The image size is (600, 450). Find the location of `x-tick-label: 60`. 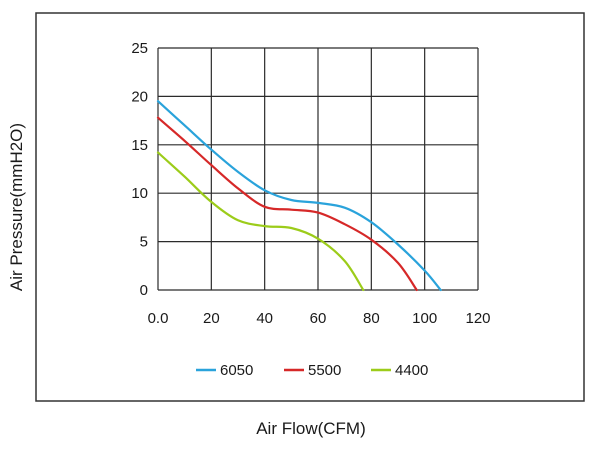

x-tick-label: 60 is located at coordinates (318, 318).